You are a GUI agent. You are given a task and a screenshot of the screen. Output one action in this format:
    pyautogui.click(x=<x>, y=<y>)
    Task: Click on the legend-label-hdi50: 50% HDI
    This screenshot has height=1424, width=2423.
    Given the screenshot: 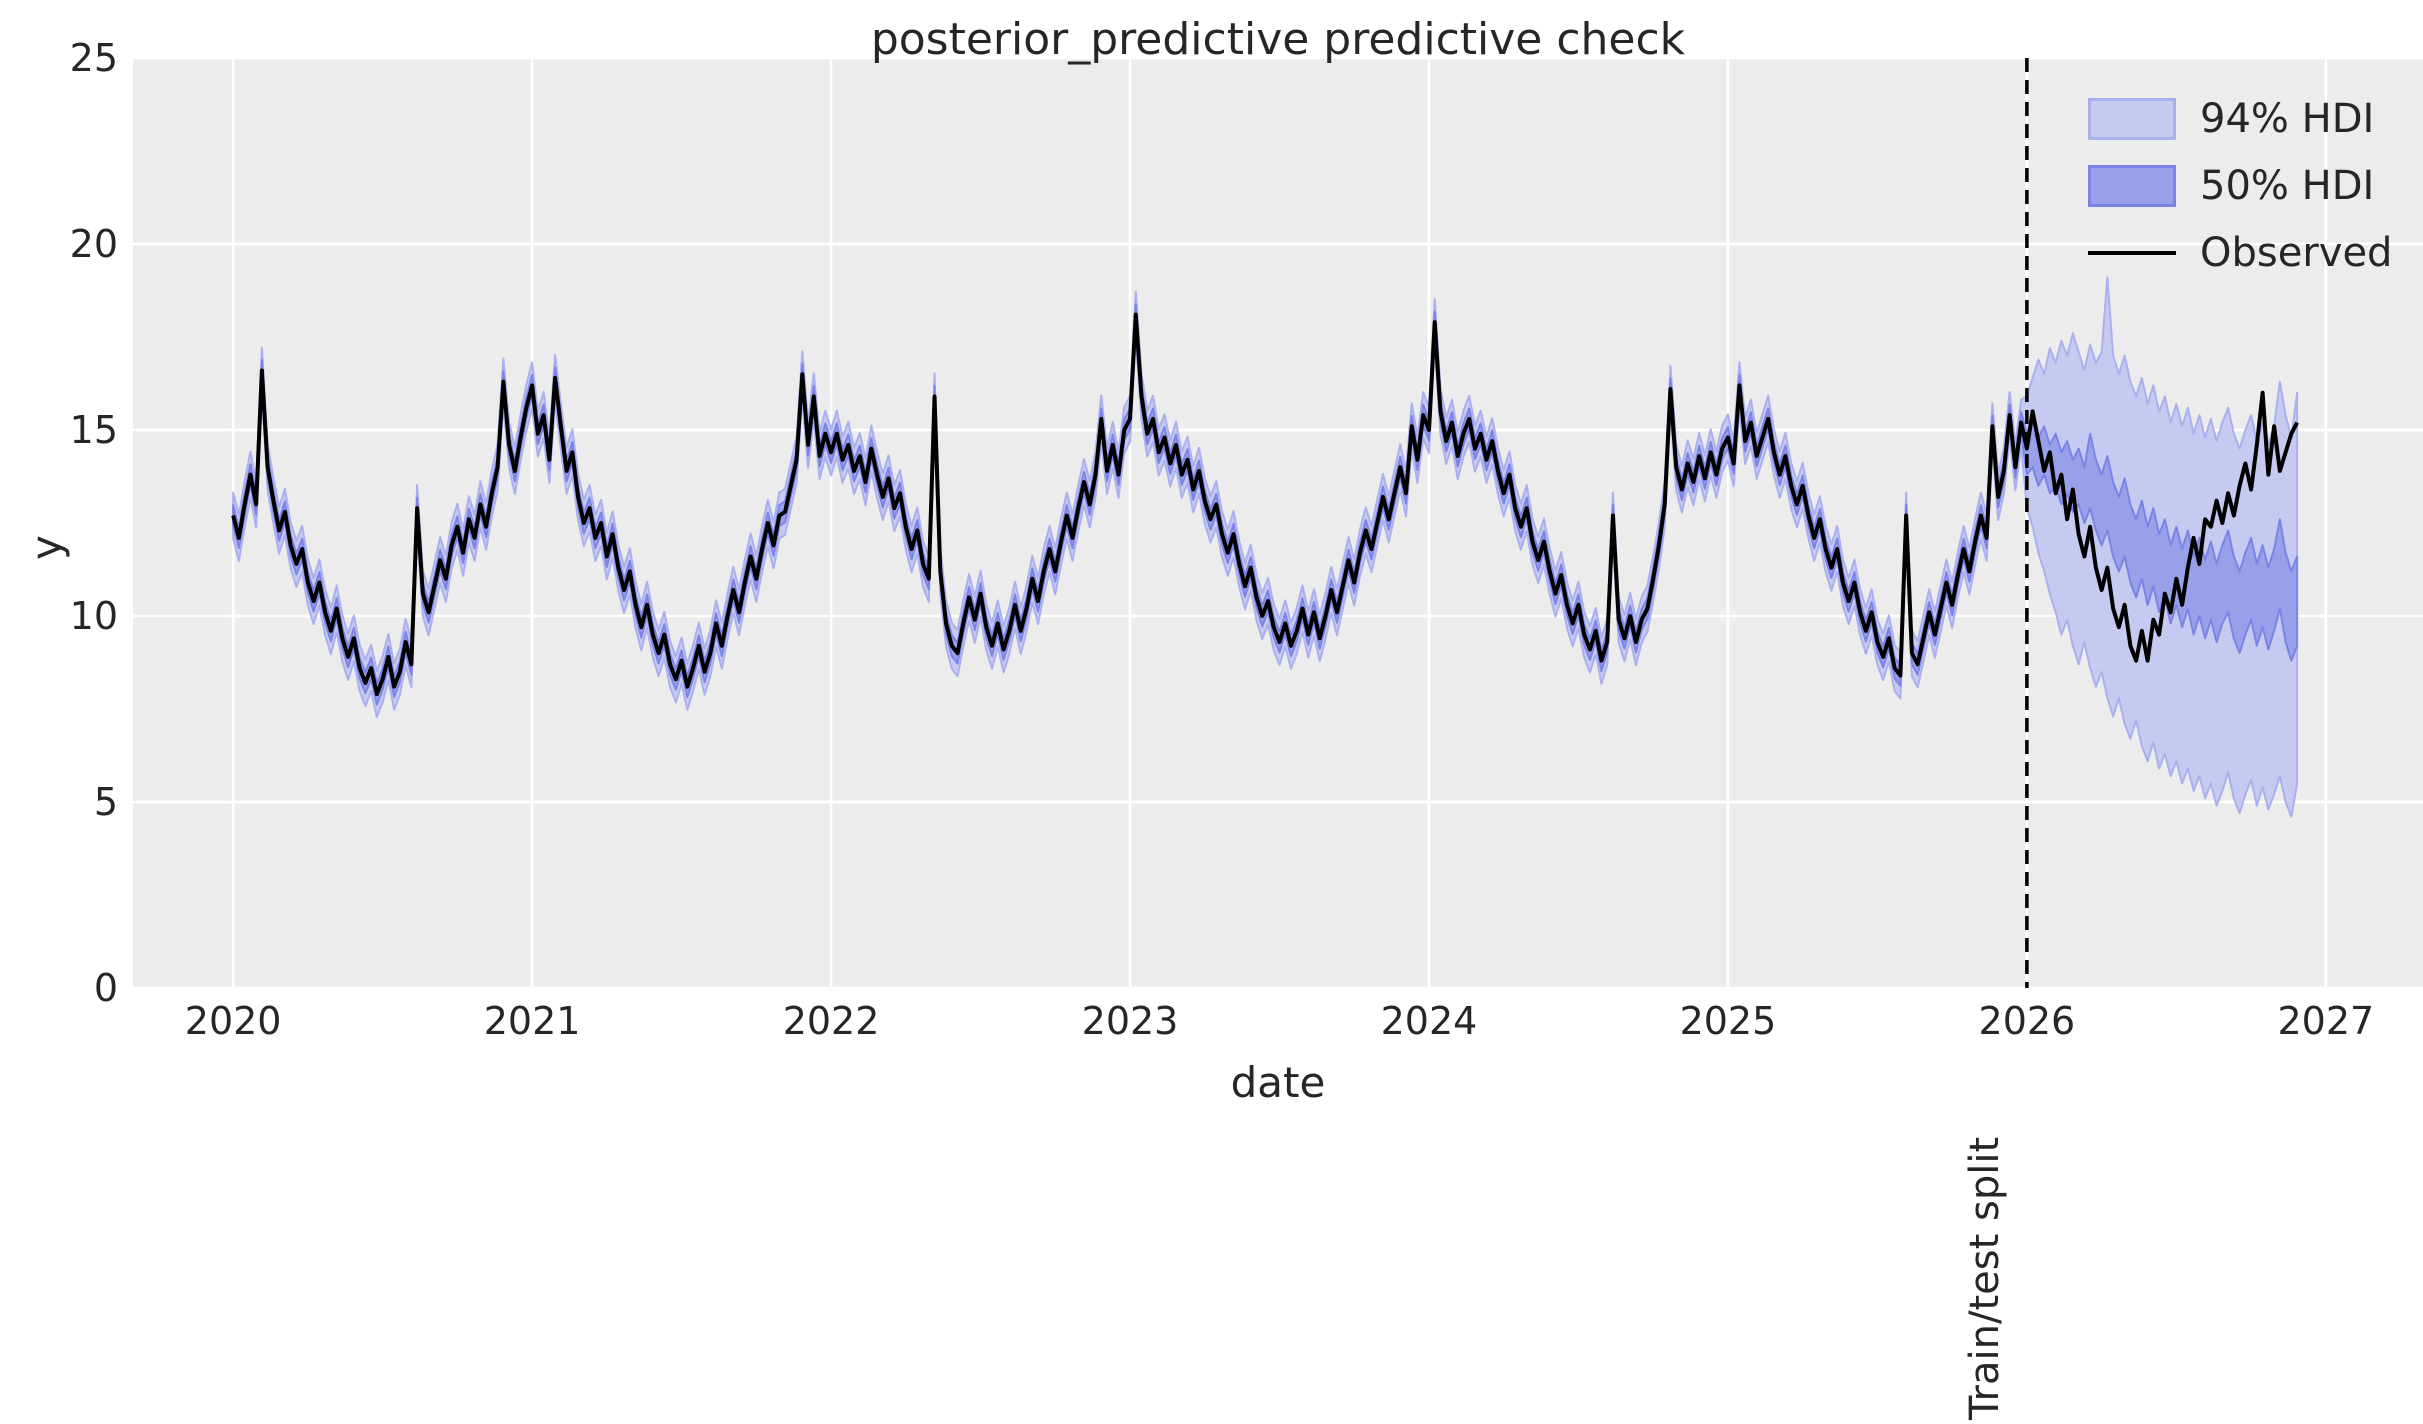 What is the action you would take?
    pyautogui.click(x=2287, y=186)
    